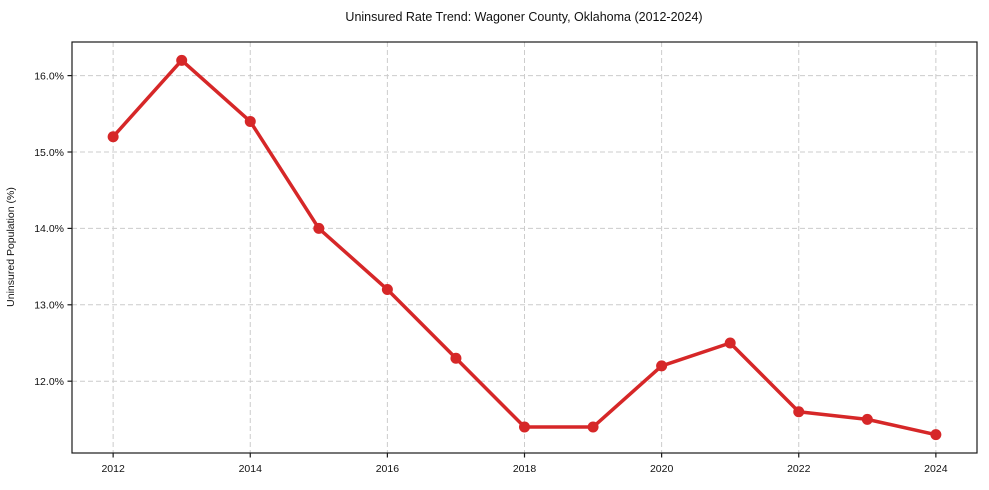 The height and width of the screenshot is (490, 989). Describe the element at coordinates (49, 306) in the screenshot. I see `y-tick-label: 13.0%` at that location.